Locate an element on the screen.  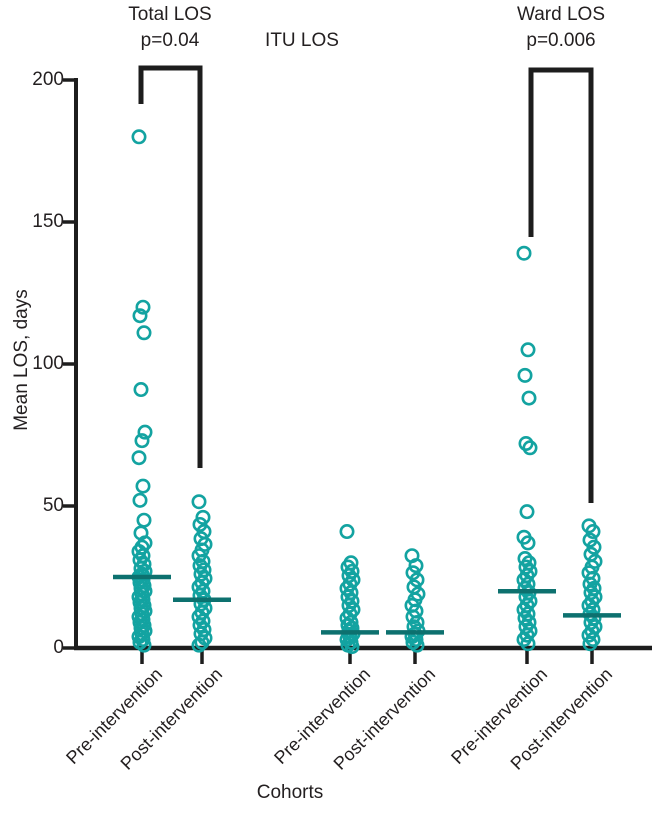
y-tick-label: 200 is located at coordinates (48, 79).